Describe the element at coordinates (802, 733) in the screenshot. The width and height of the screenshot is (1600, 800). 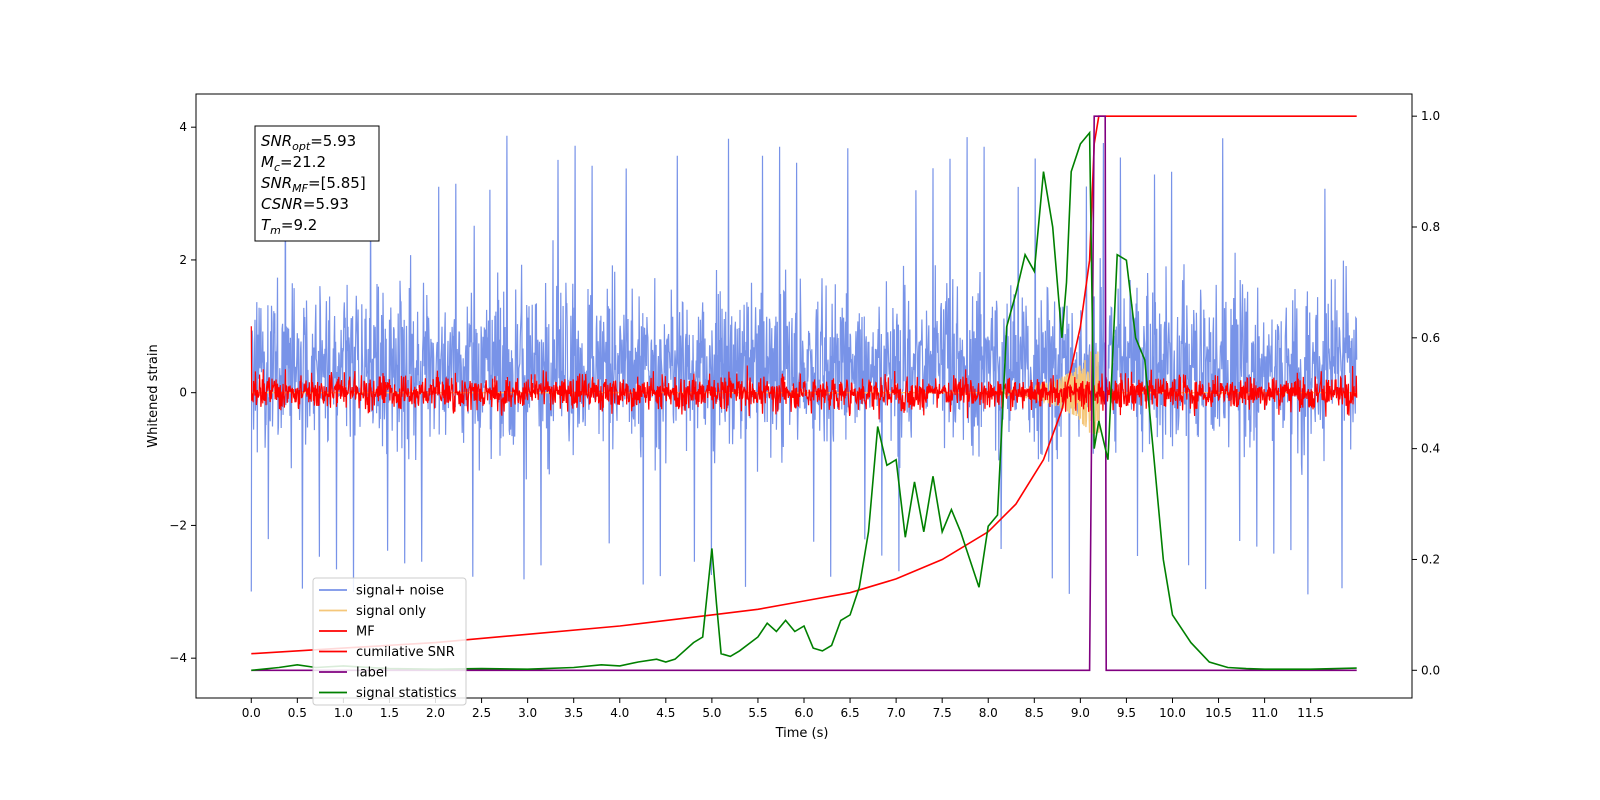
I see `x-axis-label: Time (s)` at that location.